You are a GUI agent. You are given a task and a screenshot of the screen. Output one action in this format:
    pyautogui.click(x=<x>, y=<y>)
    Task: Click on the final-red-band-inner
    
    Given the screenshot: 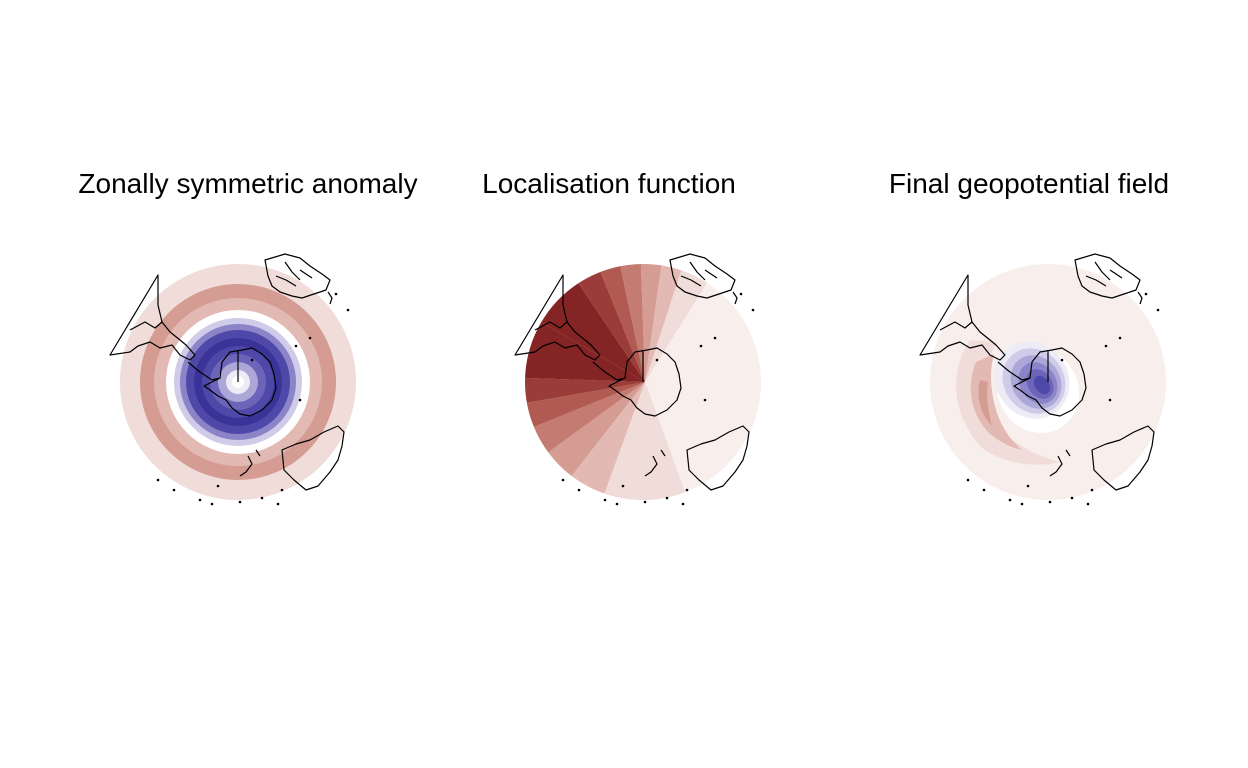 What is the action you would take?
    pyautogui.click(x=985, y=403)
    